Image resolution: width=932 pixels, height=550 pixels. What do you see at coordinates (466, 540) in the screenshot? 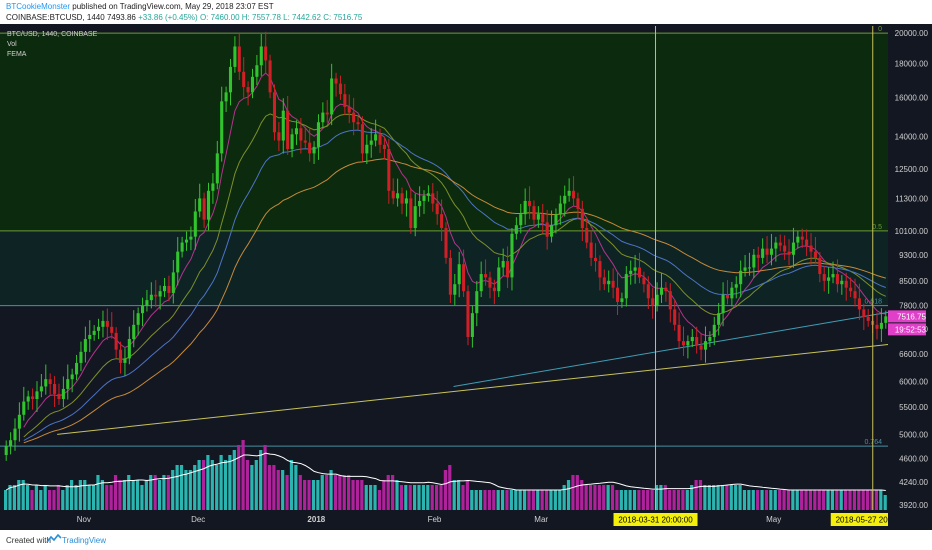
I see `footer: Created with TradingView` at bounding box center [466, 540].